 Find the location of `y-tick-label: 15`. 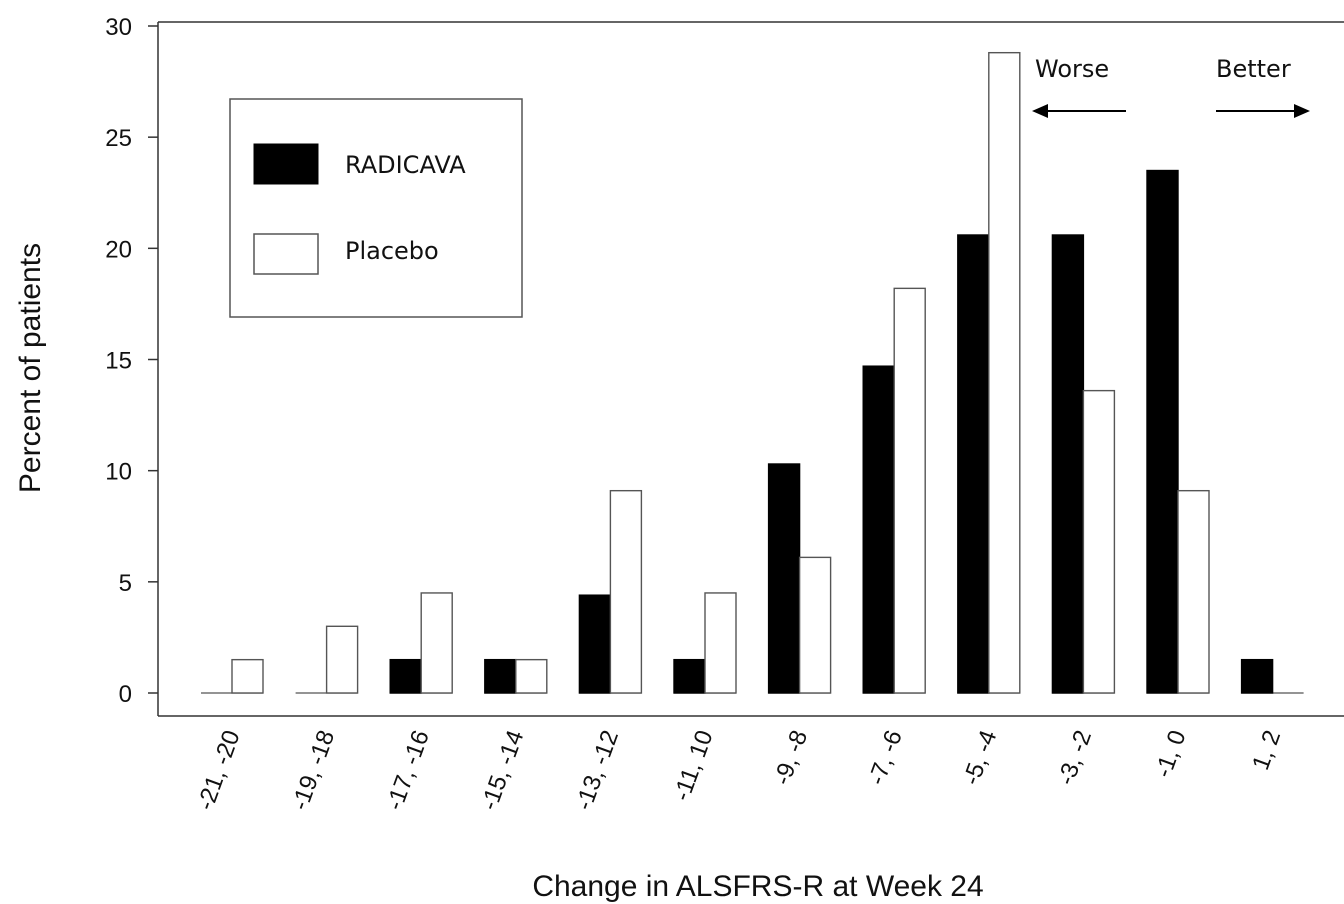

y-tick-label: 15 is located at coordinates (118, 361).